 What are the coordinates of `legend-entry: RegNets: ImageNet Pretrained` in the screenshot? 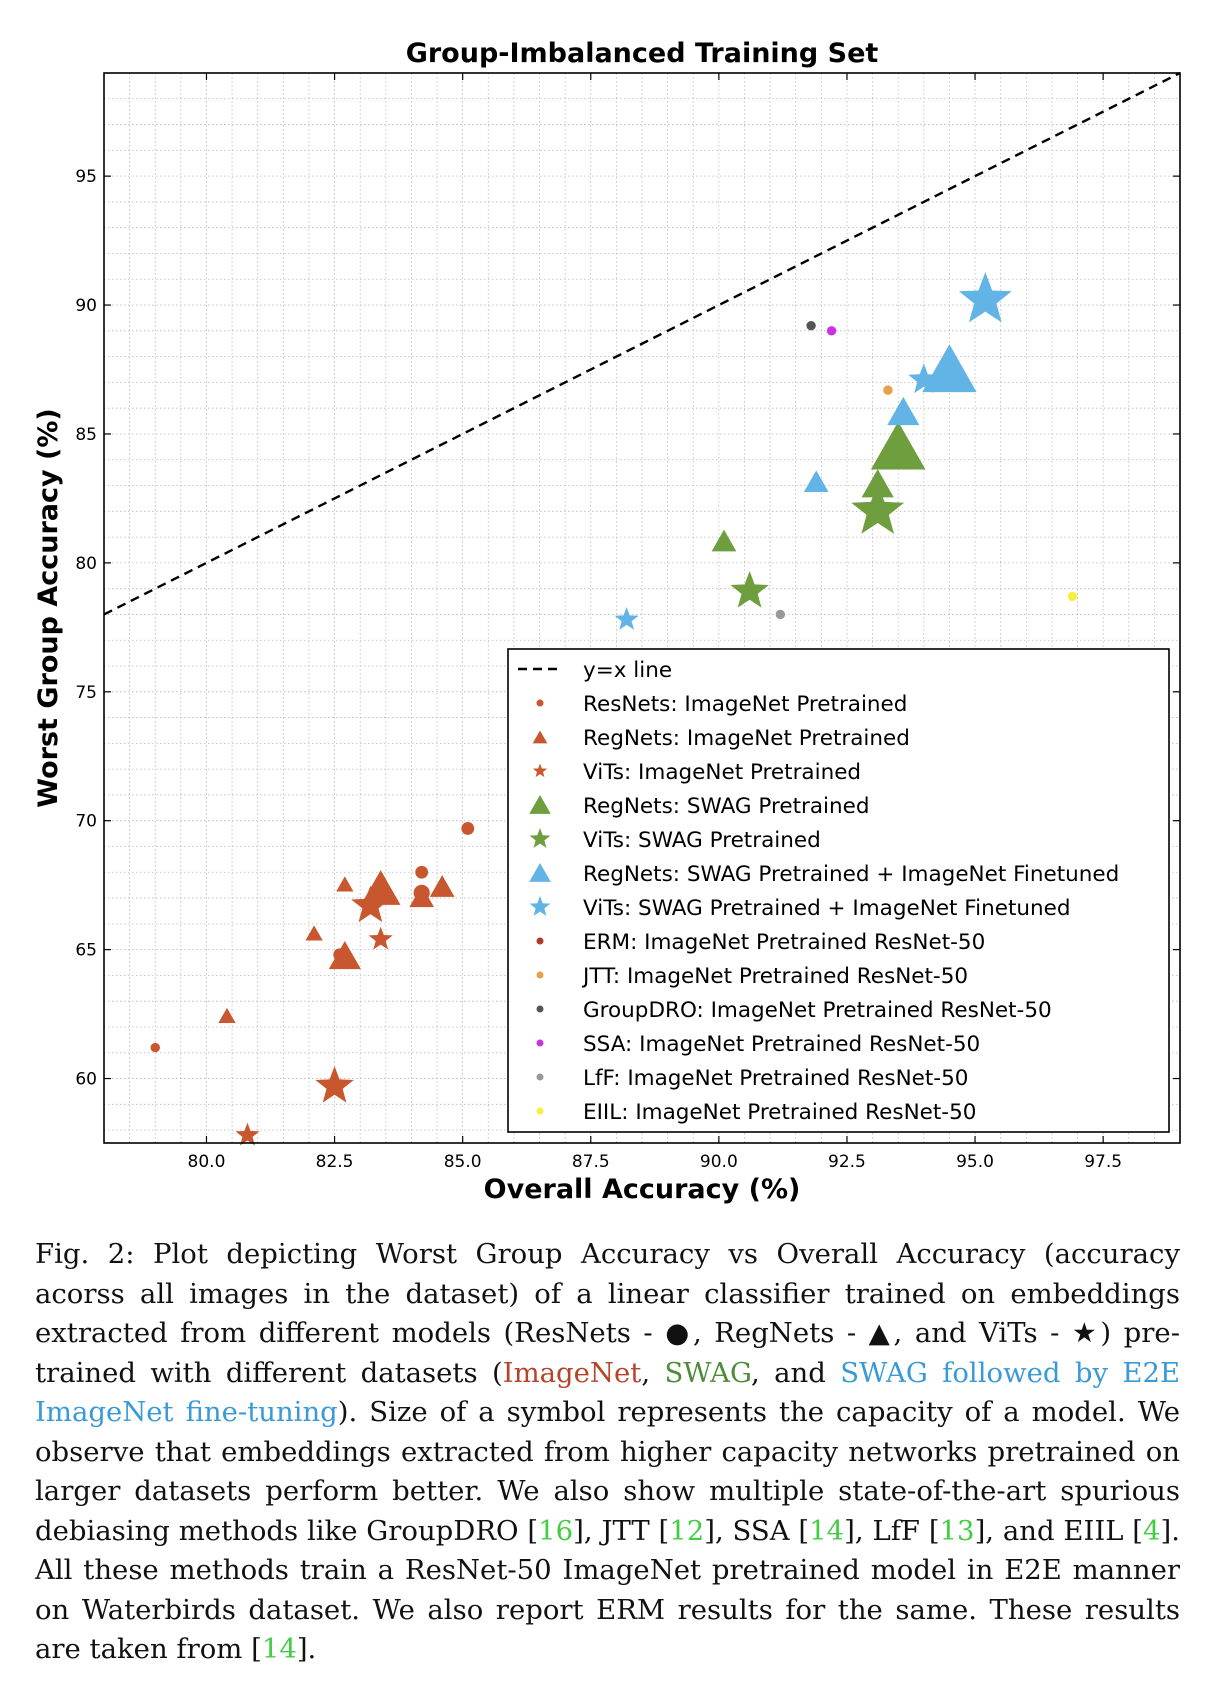 It's located at (746, 738).